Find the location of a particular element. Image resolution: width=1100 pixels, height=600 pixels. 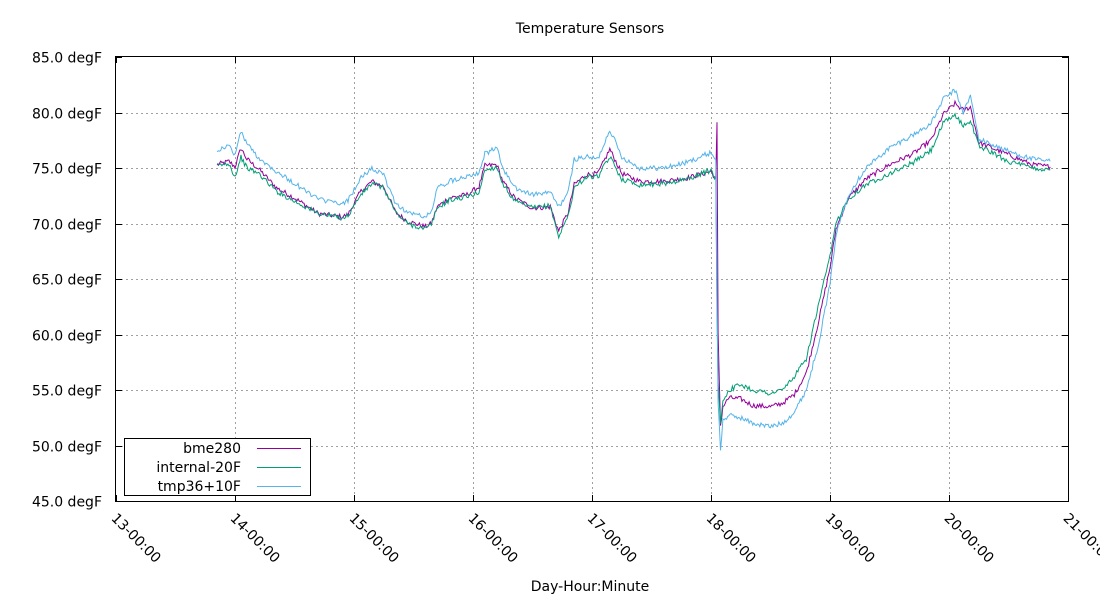

y-tick-label: 65.0 degF is located at coordinates (67, 281).